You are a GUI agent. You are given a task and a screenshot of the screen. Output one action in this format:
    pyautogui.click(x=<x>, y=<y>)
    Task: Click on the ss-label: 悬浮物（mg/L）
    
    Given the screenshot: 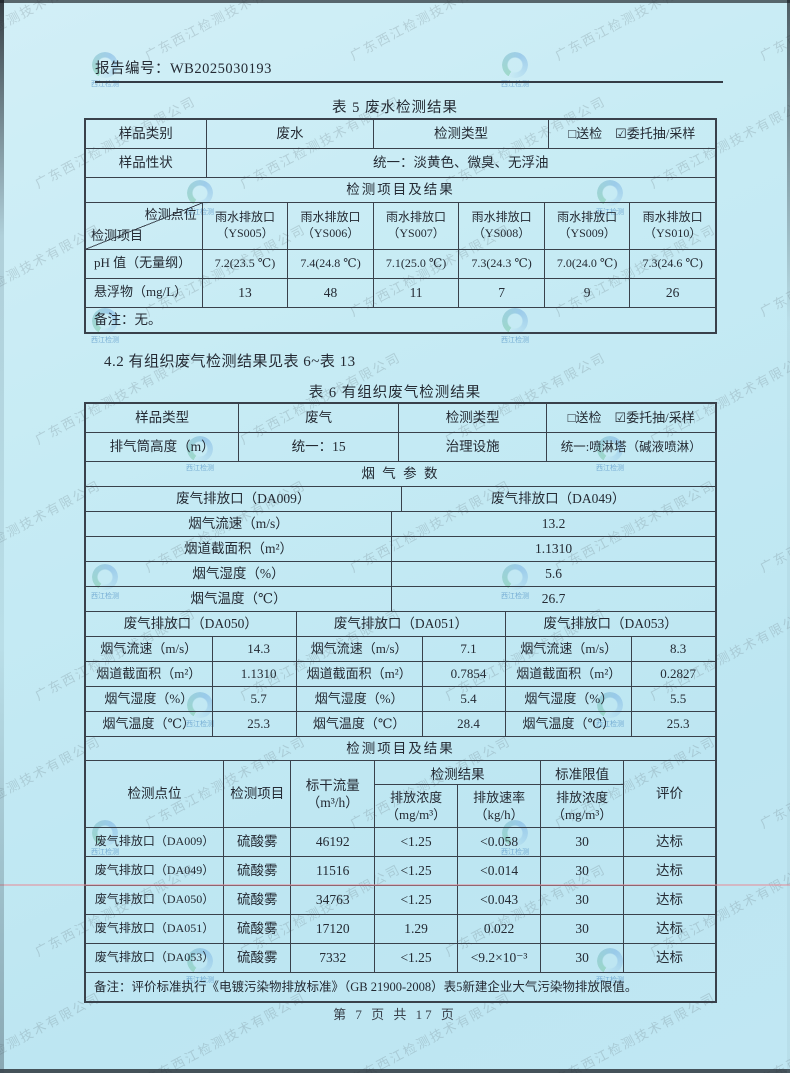 What is the action you would take?
    pyautogui.click(x=141, y=292)
    